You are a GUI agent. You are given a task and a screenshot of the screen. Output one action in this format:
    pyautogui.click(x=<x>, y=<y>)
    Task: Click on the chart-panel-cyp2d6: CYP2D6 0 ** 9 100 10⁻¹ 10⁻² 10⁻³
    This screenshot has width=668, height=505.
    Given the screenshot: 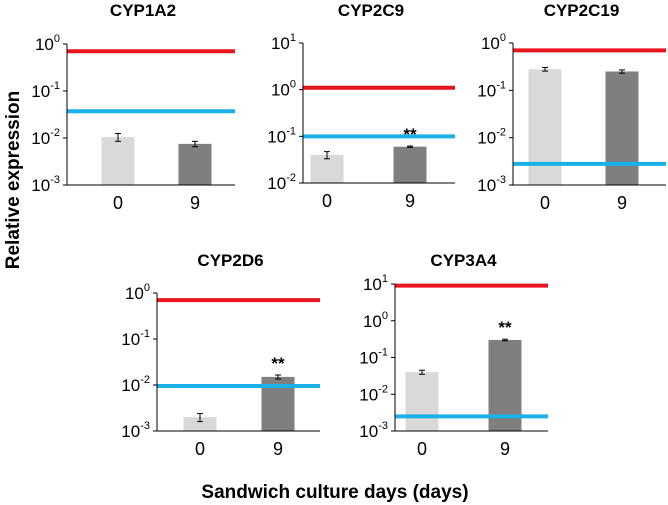 What is the action you would take?
    pyautogui.click(x=220, y=355)
    